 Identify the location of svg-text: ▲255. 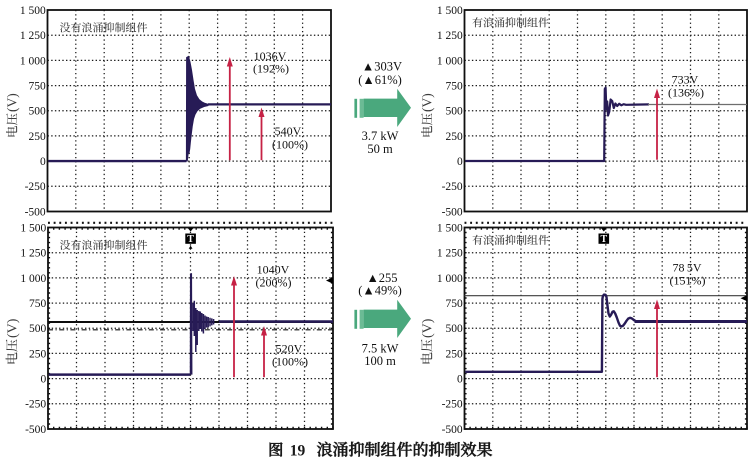
(381, 278).